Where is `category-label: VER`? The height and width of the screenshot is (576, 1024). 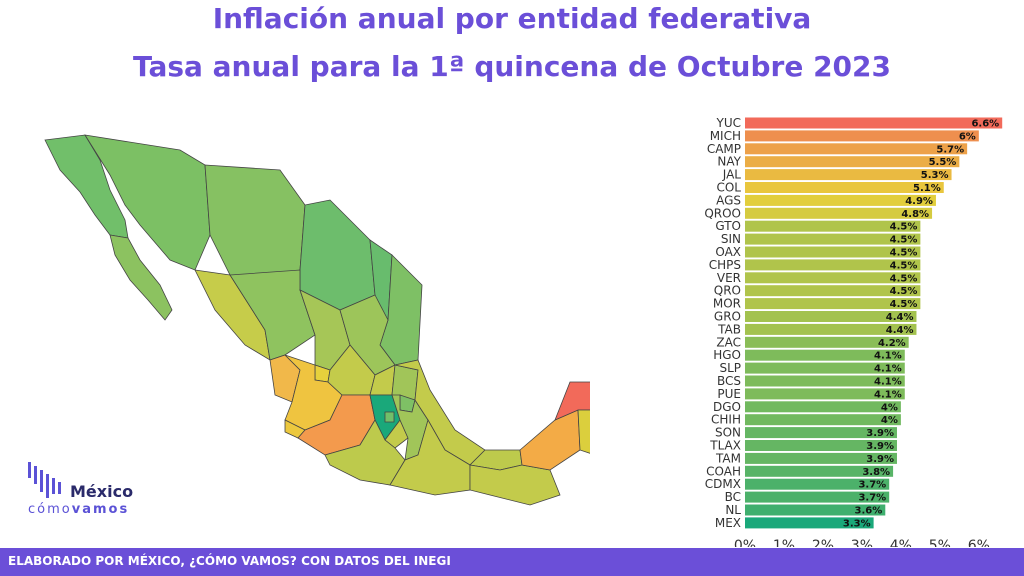
category-label: VER is located at coordinates (729, 278).